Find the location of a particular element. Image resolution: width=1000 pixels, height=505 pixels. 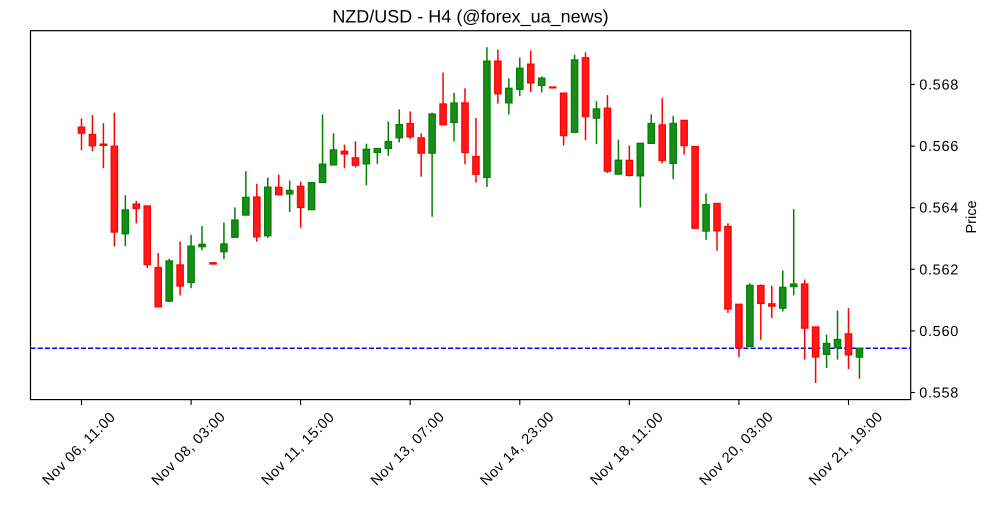

svg-text: 0.558 is located at coordinates (939, 394).